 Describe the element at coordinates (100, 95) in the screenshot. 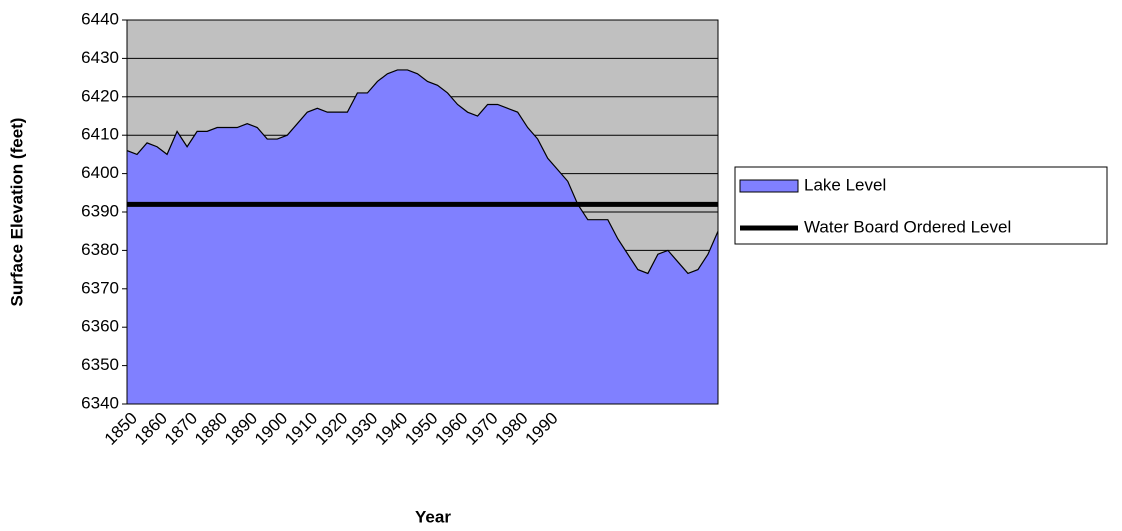

I see `y-tick-label: 6420` at that location.